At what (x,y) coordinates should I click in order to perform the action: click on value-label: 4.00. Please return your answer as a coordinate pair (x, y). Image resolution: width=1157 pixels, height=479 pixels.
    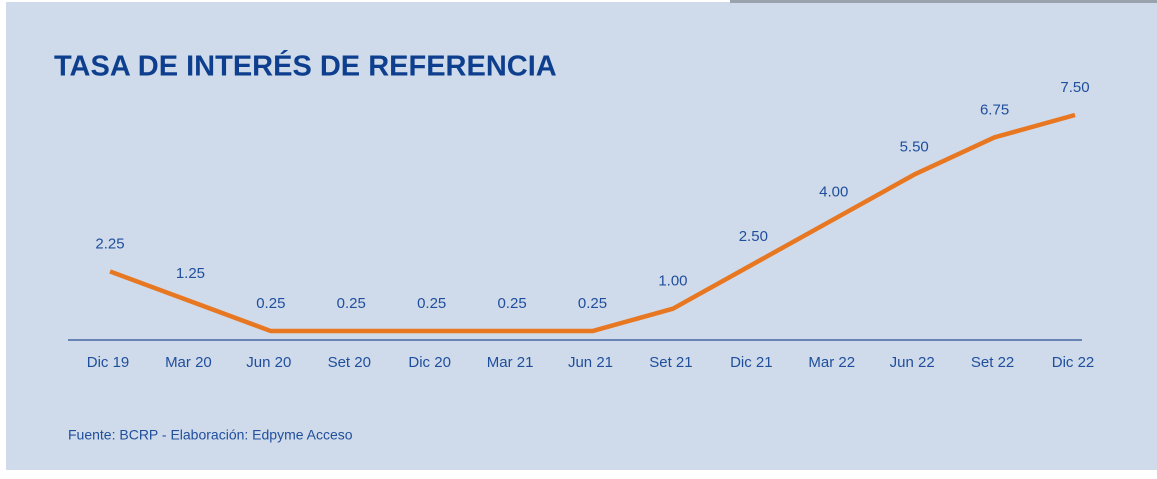
    Looking at the image, I should click on (833, 191).